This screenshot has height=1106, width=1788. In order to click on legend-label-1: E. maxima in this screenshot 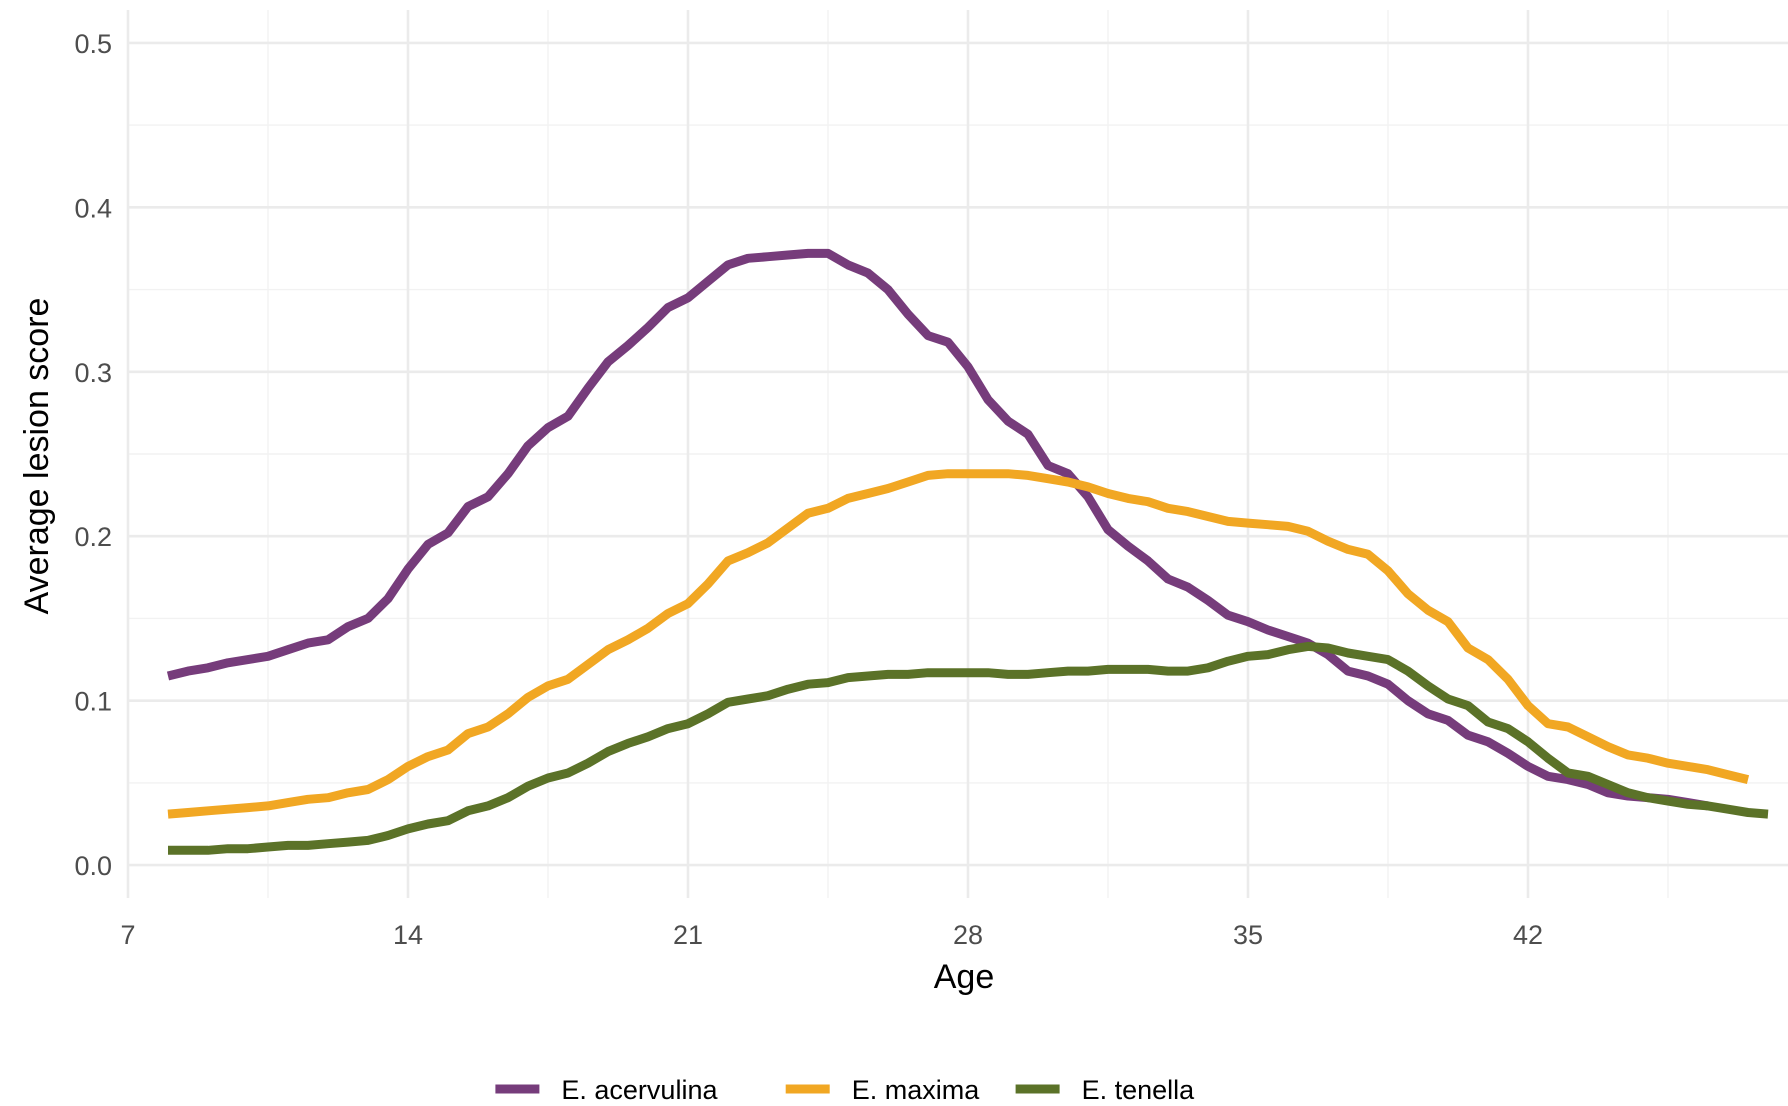, I will do `click(916, 1090)`.